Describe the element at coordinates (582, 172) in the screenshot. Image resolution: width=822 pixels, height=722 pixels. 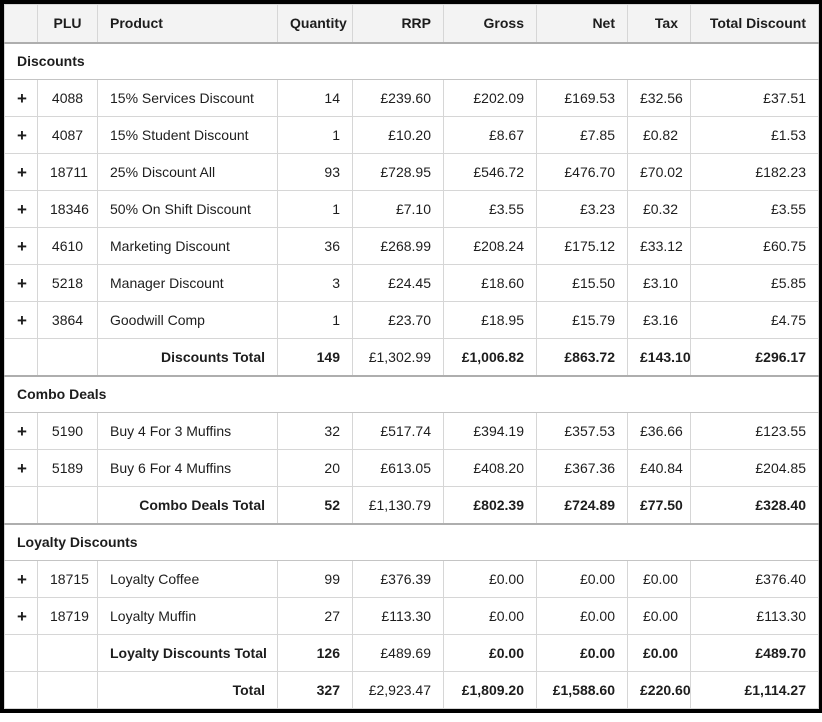
I see `net-cell: £476.70` at that location.